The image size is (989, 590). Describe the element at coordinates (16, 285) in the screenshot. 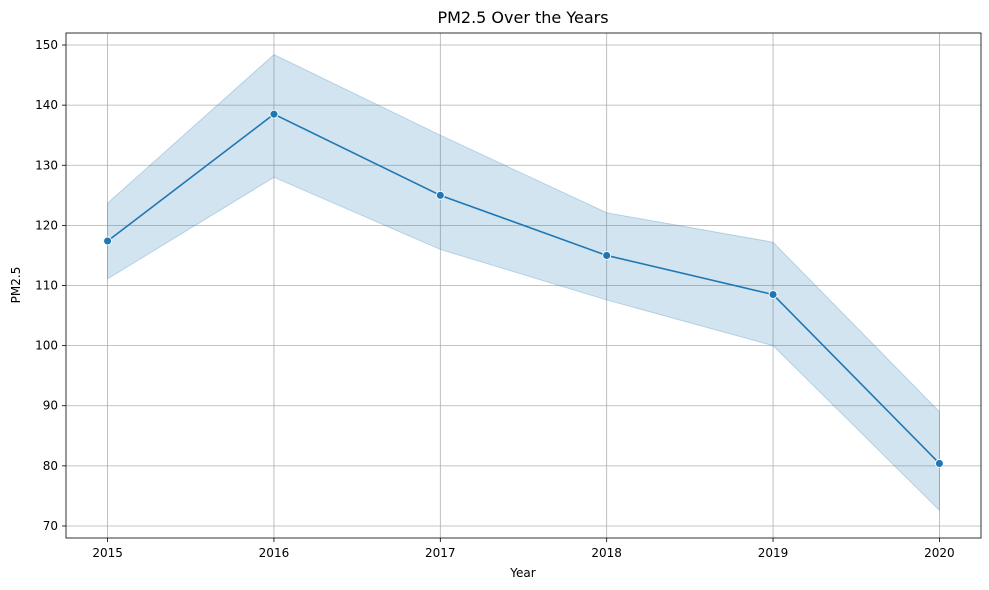

I see `y-axis-label: PM2.5` at that location.